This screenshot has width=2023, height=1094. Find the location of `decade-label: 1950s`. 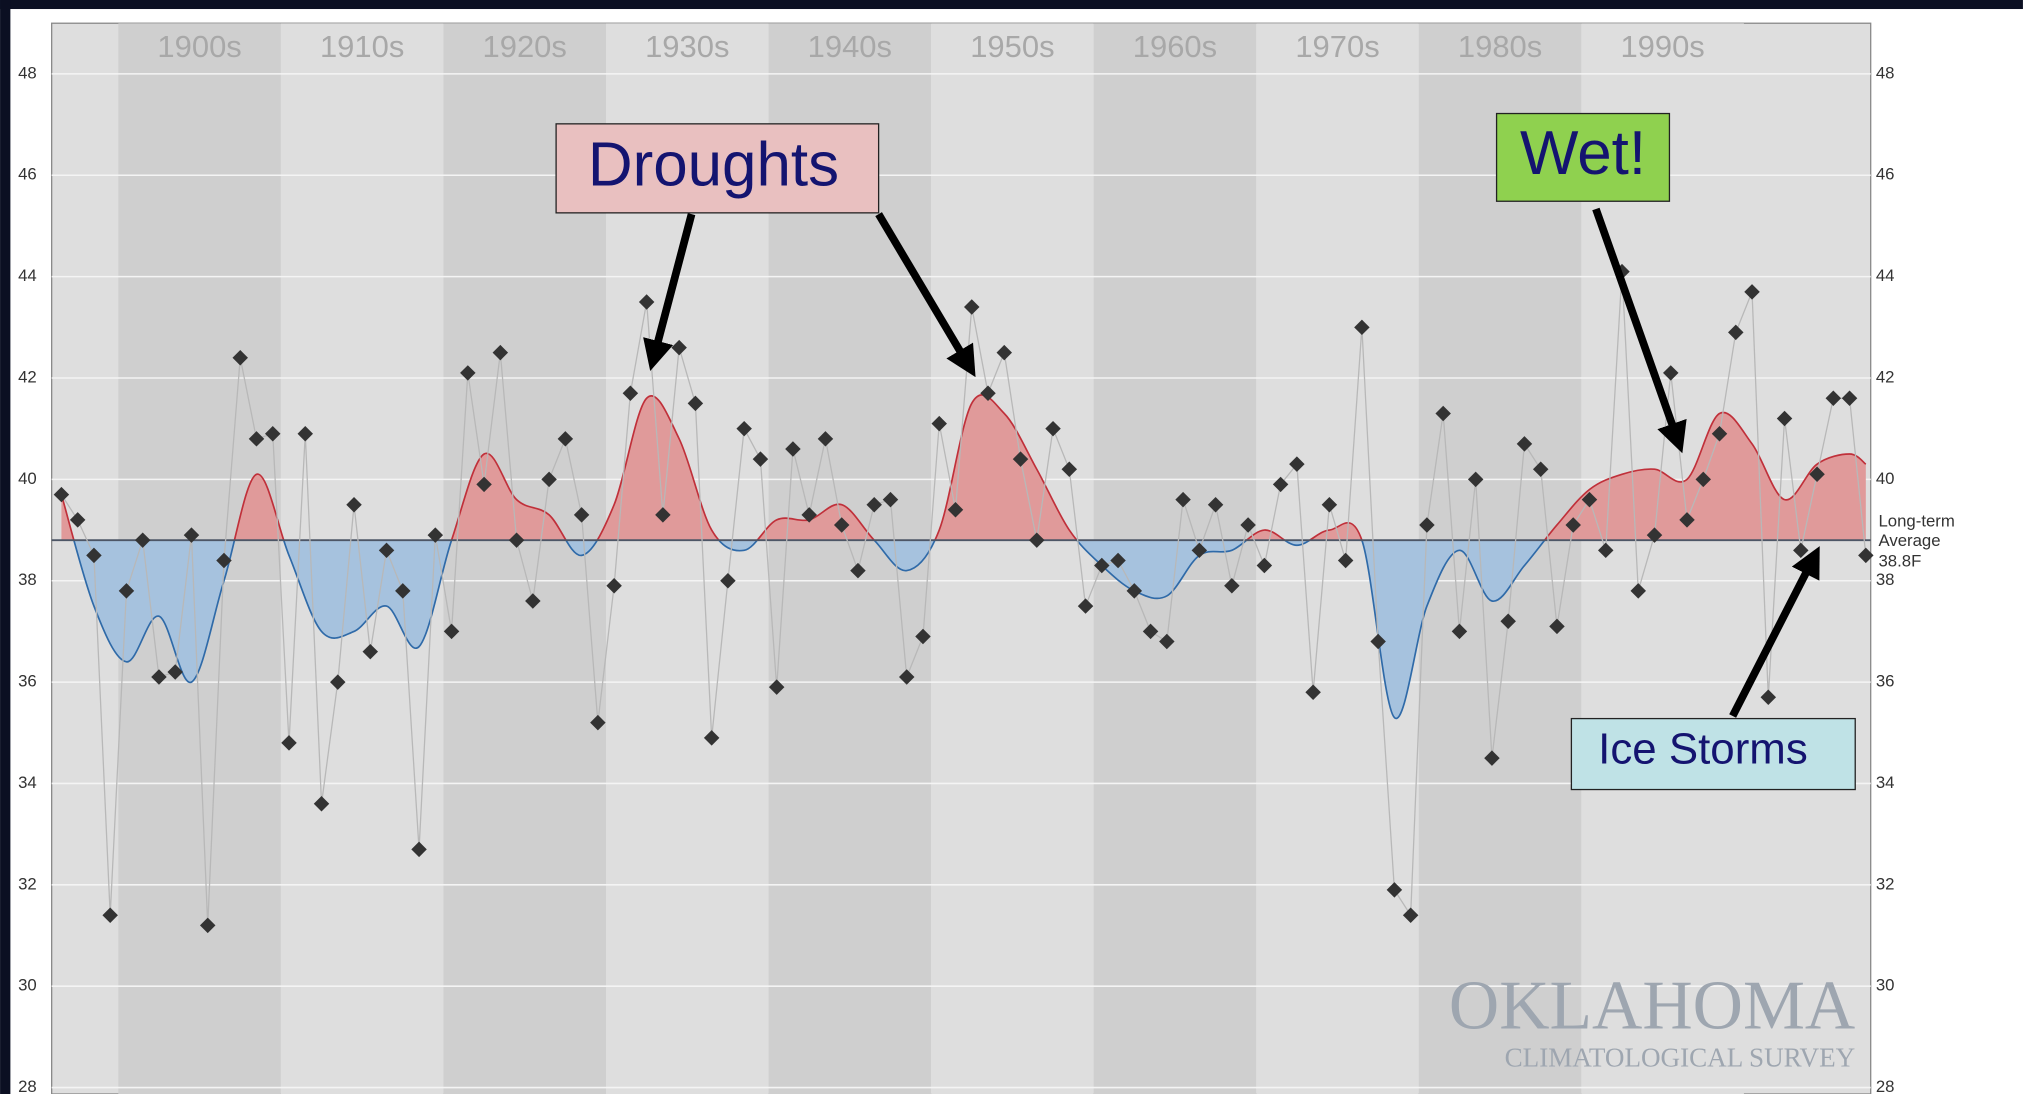

decade-label: 1950s is located at coordinates (1012, 46).